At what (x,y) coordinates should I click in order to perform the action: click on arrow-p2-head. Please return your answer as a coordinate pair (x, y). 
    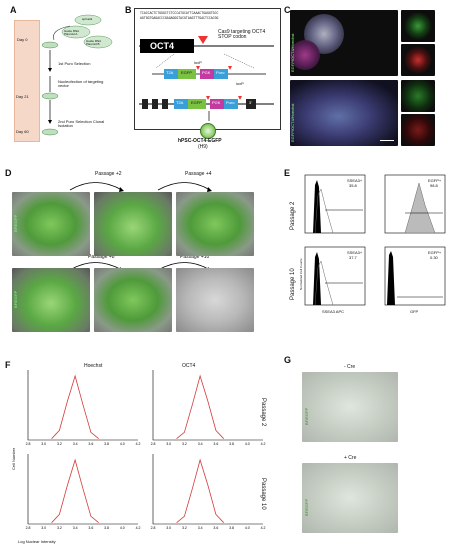
    Looking at the image, I should click on (121, 189).